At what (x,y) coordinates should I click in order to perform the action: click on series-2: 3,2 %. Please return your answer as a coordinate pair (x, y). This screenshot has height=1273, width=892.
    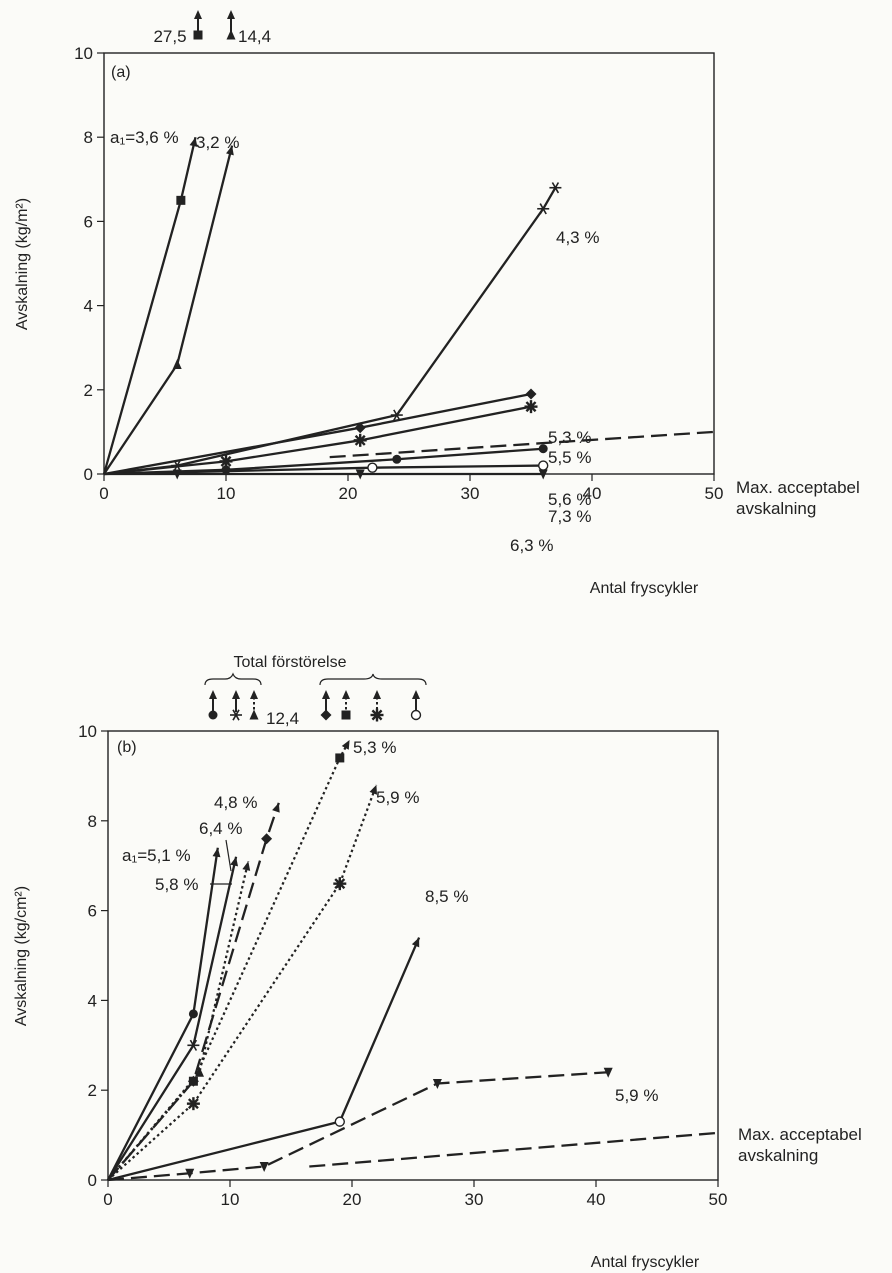
    Looking at the image, I should click on (171, 304).